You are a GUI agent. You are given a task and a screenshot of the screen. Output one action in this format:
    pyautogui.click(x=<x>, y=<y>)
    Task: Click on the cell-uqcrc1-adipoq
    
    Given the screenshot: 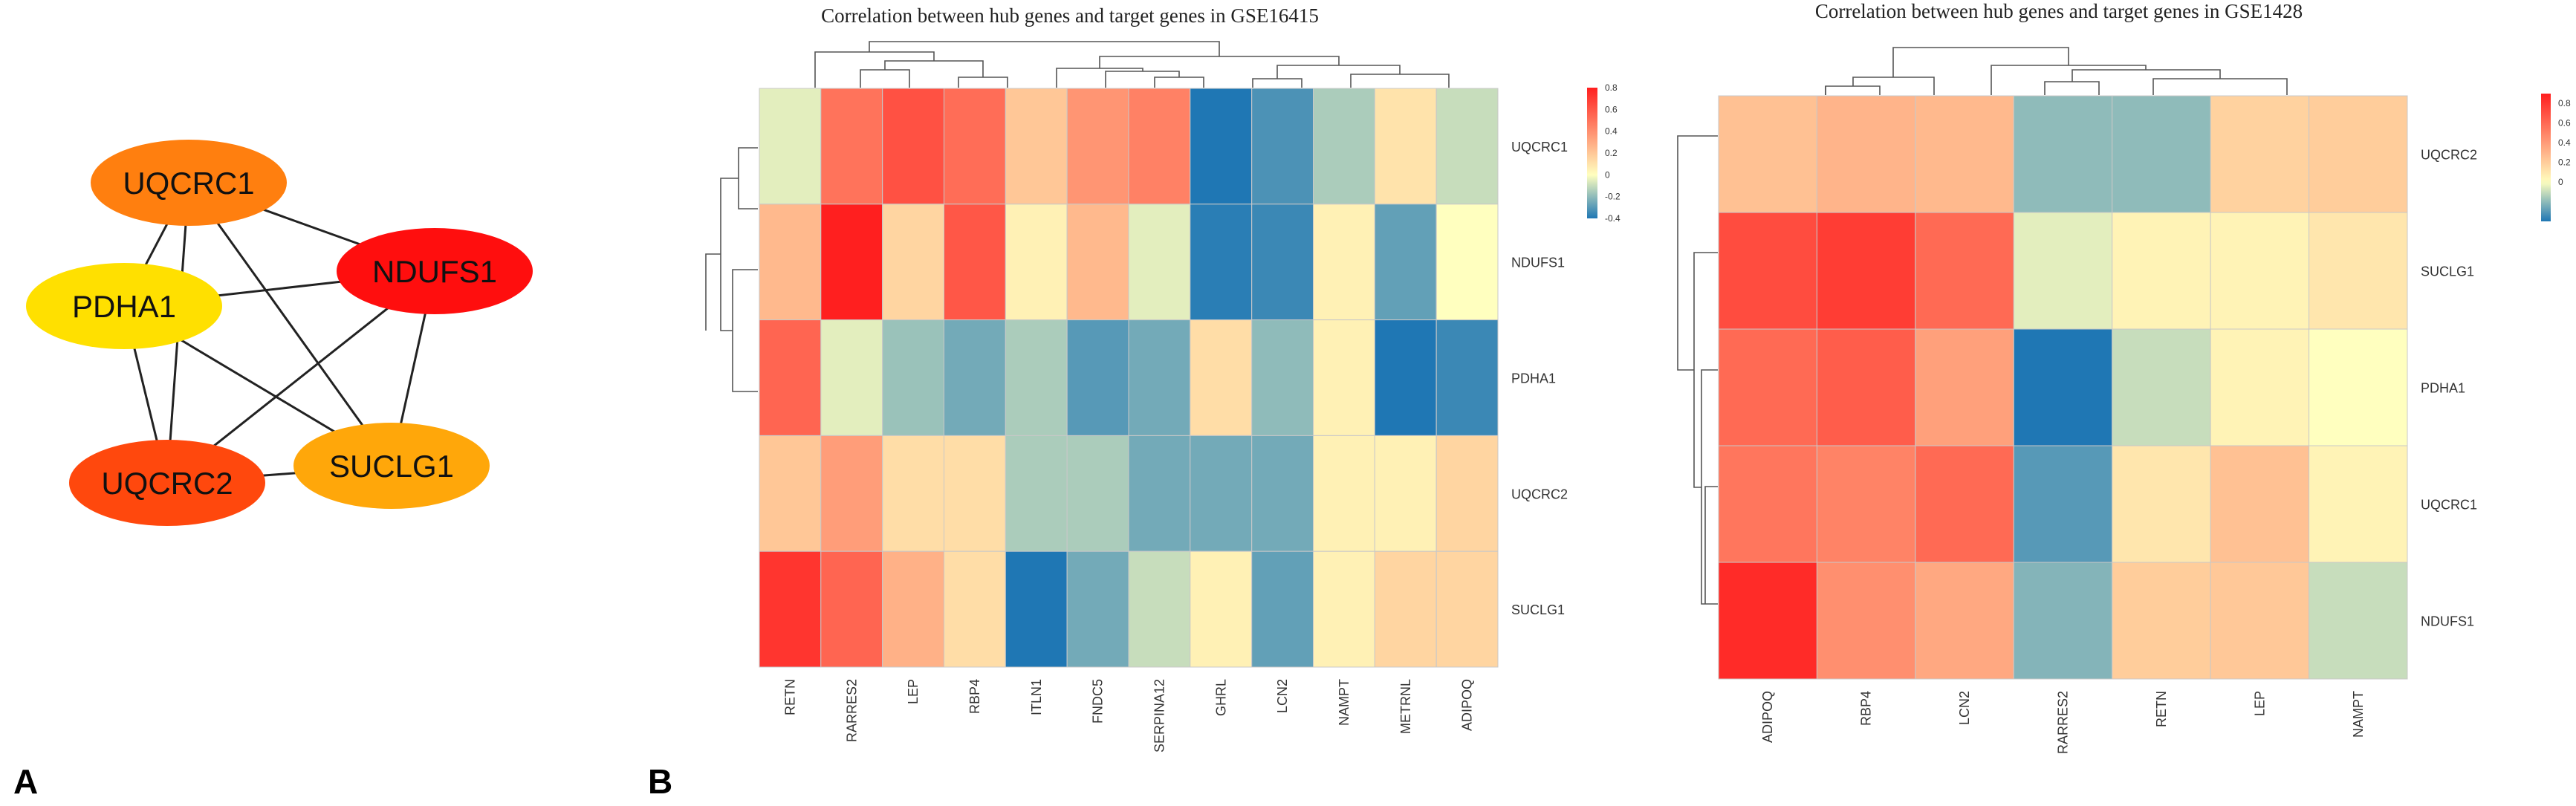 What is the action you would take?
    pyautogui.click(x=1467, y=147)
    